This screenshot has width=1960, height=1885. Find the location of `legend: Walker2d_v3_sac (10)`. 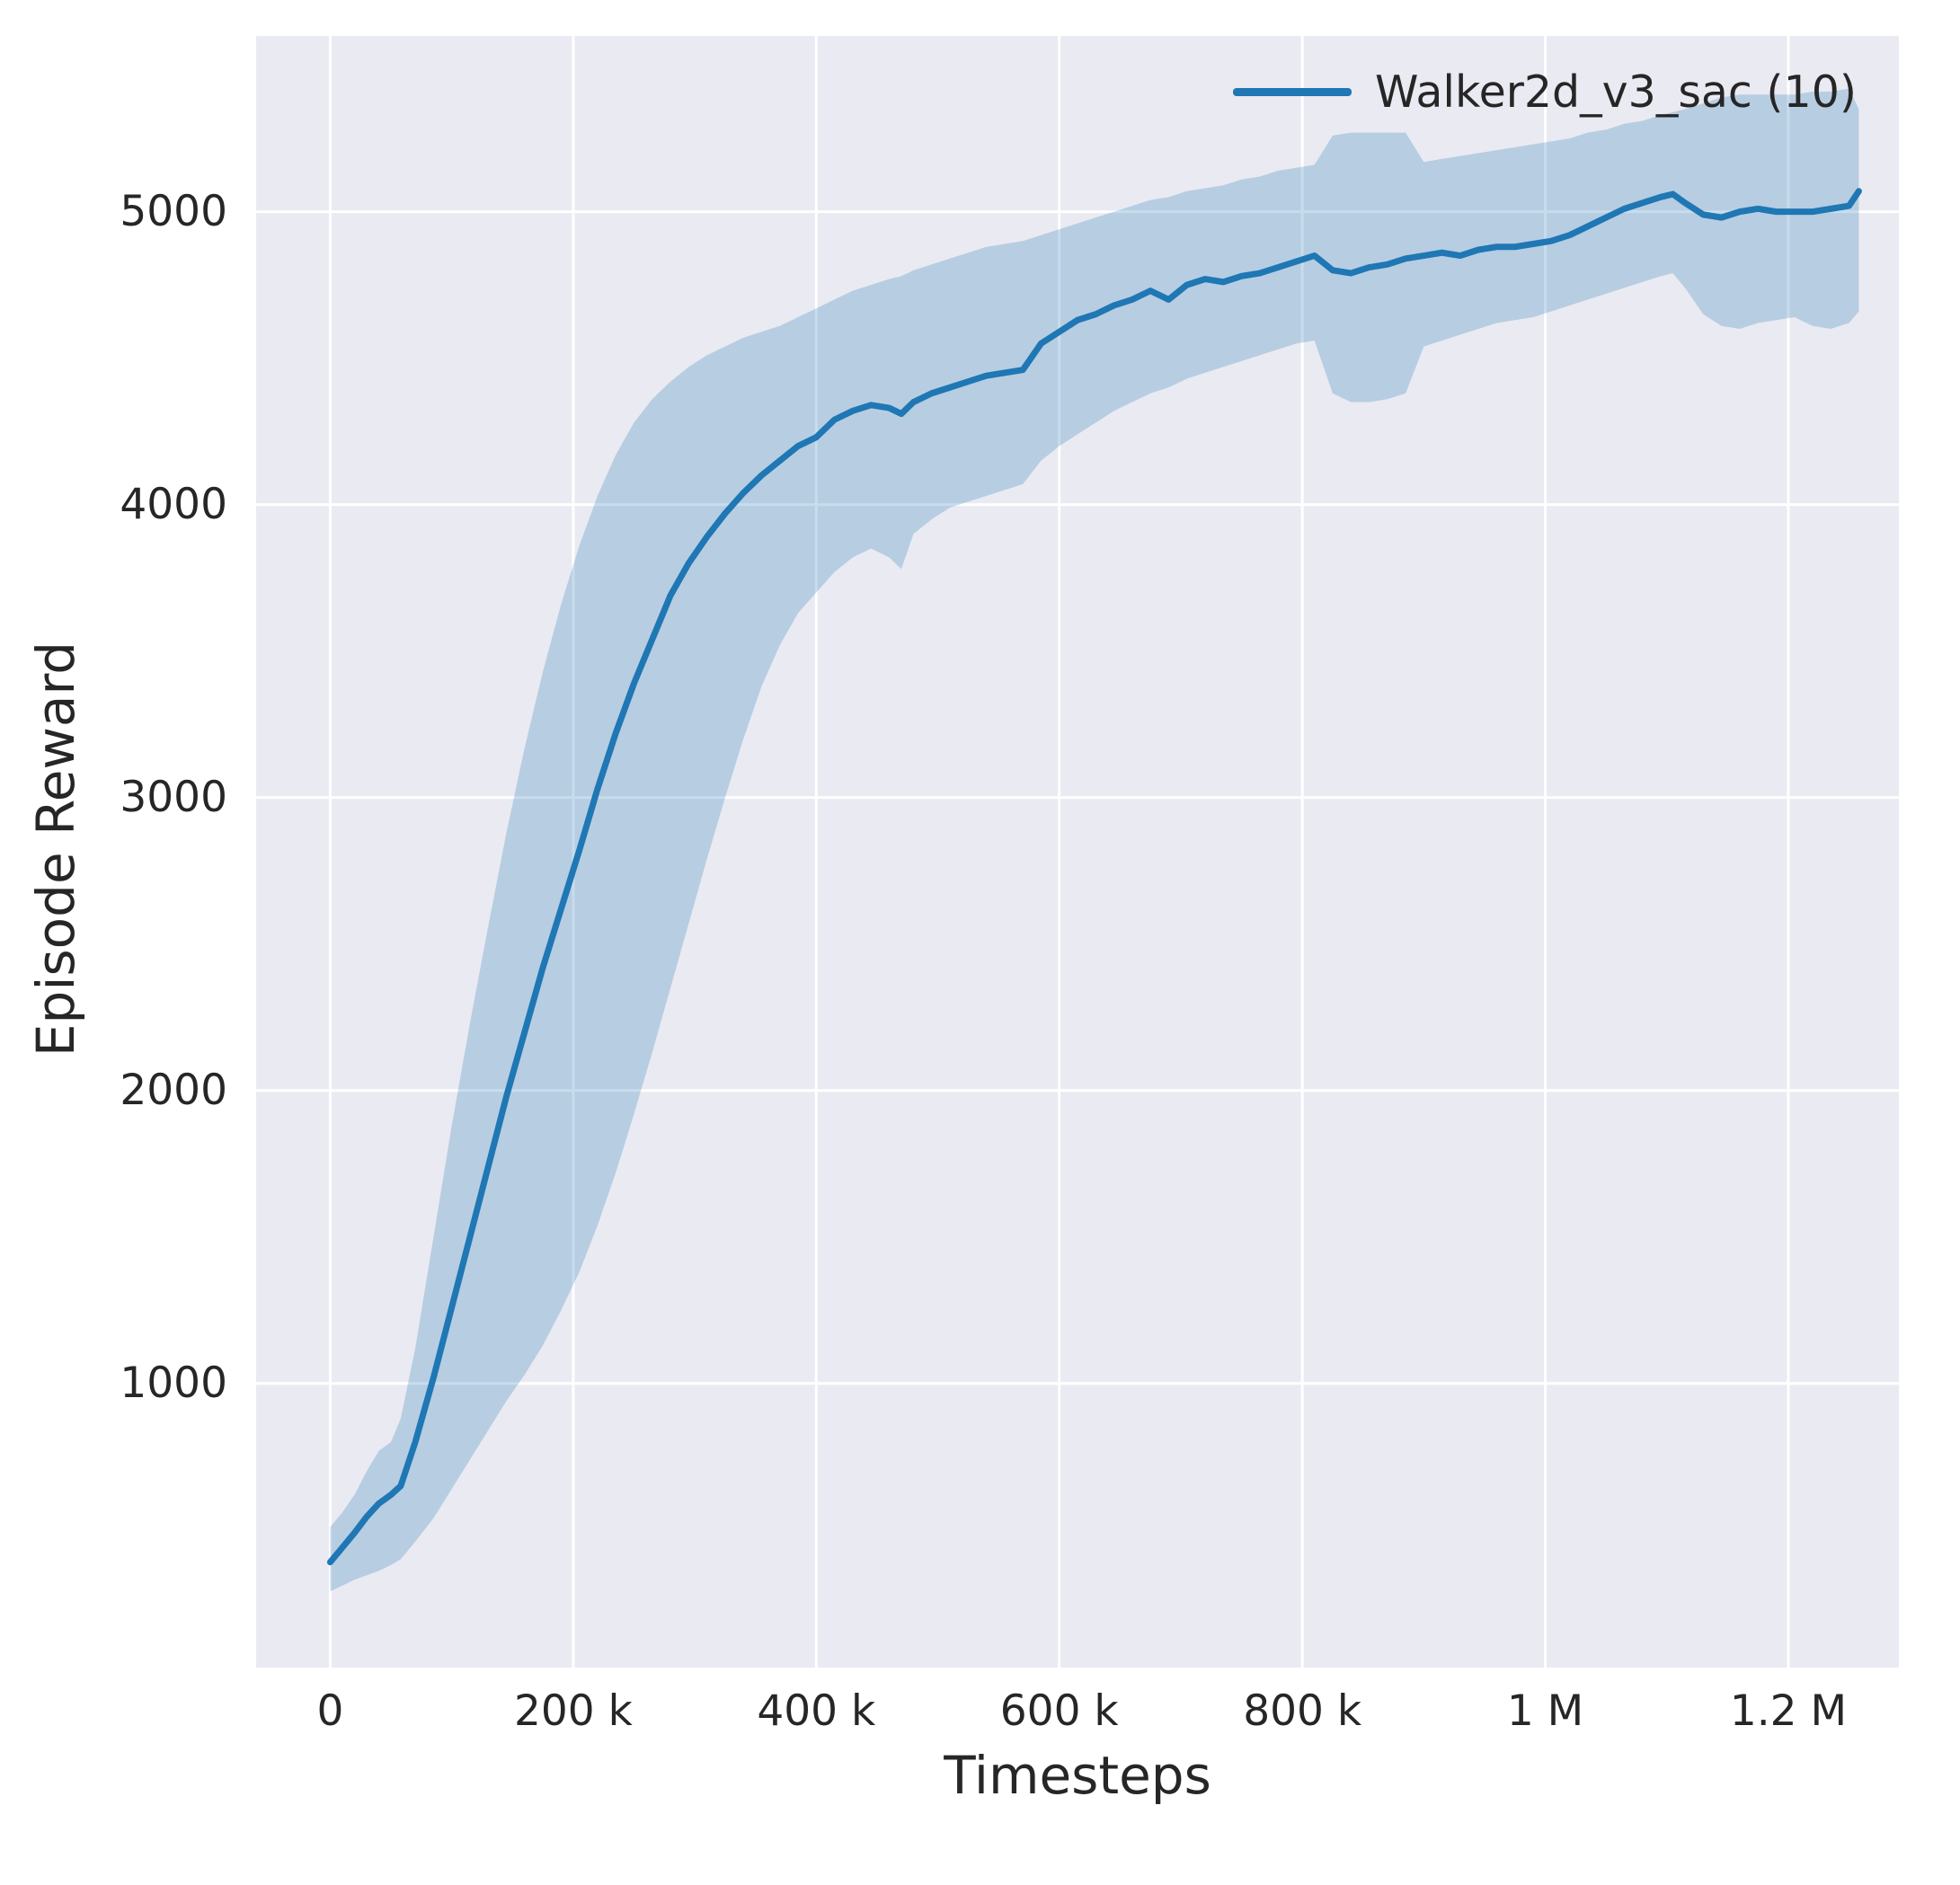

legend: Walker2d_v3_sac (10) is located at coordinates (1545, 92).